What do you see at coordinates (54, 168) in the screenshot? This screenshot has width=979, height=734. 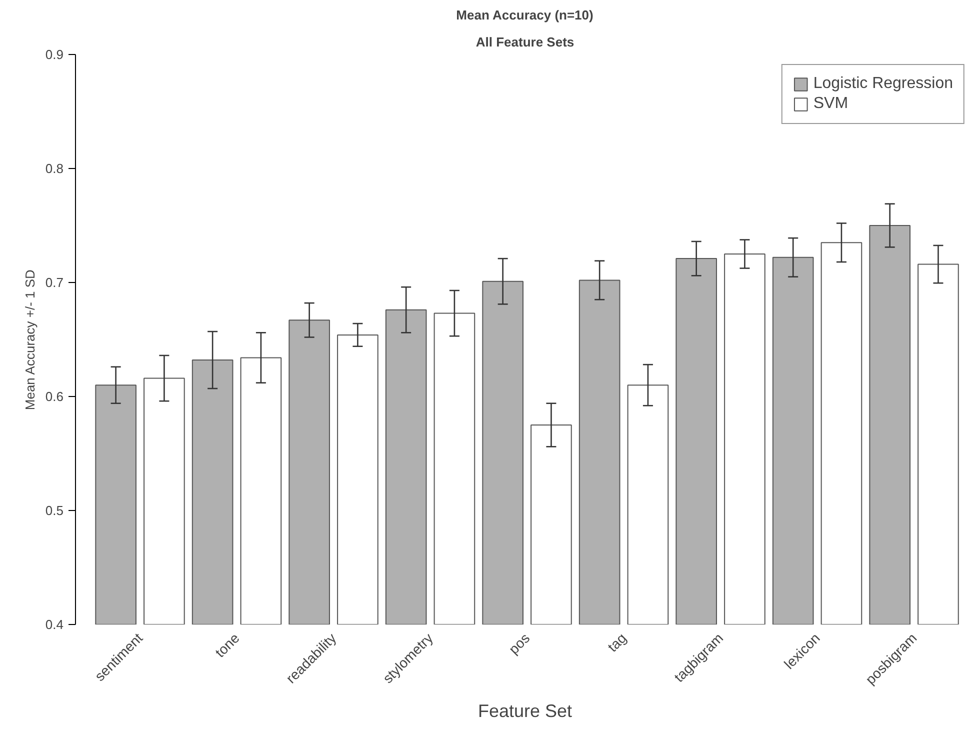 I see `y-tick-label: 0.8` at bounding box center [54, 168].